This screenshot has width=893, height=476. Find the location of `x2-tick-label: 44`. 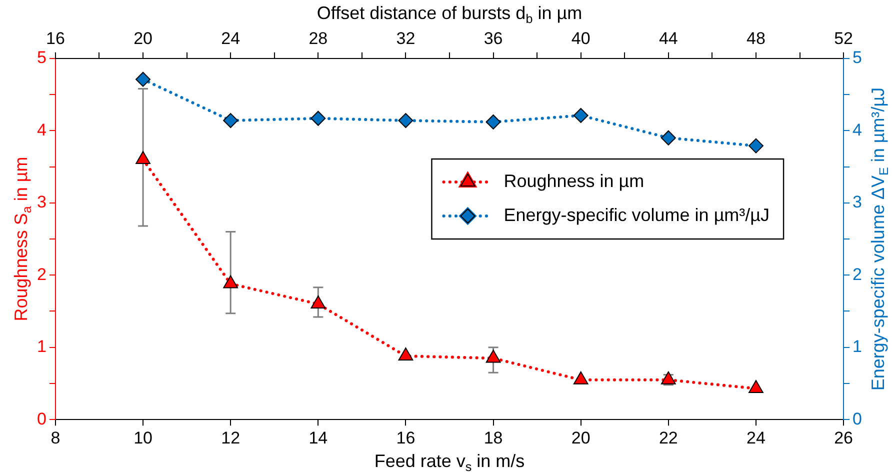

x2-tick-label: 44 is located at coordinates (668, 38).